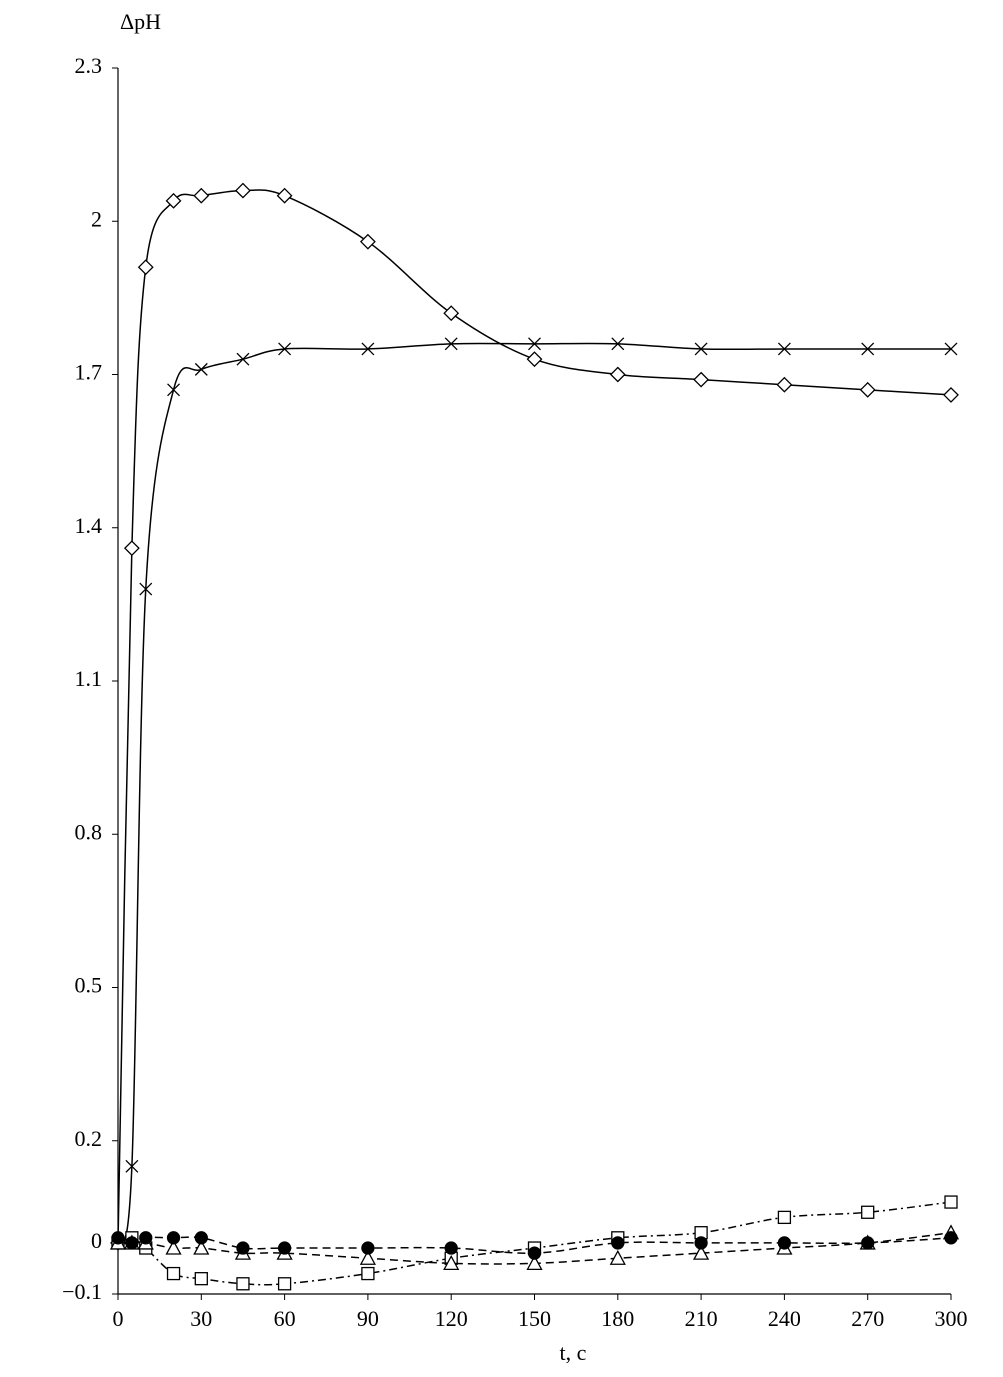  I want to click on x-tick-label: 240, so click(784, 1318).